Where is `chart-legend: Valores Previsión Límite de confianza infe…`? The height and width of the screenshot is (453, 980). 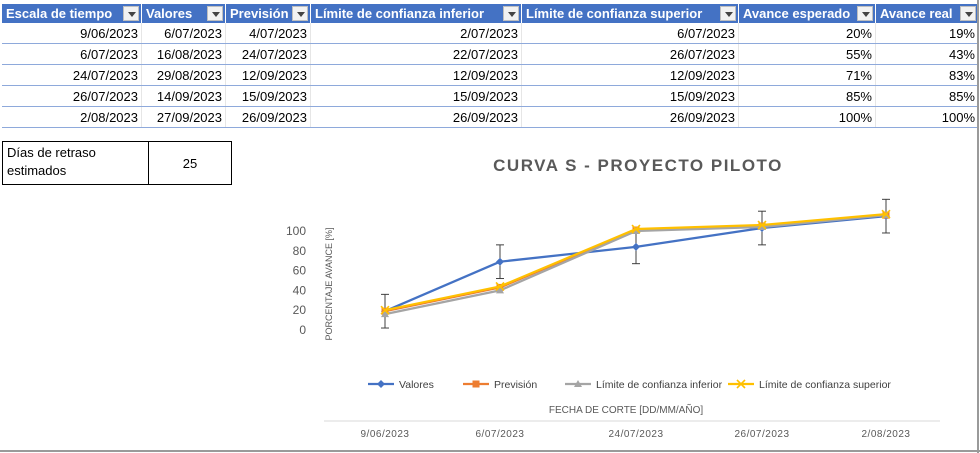
chart-legend: Valores Previsión Límite de confianza infe… is located at coordinates (629, 385).